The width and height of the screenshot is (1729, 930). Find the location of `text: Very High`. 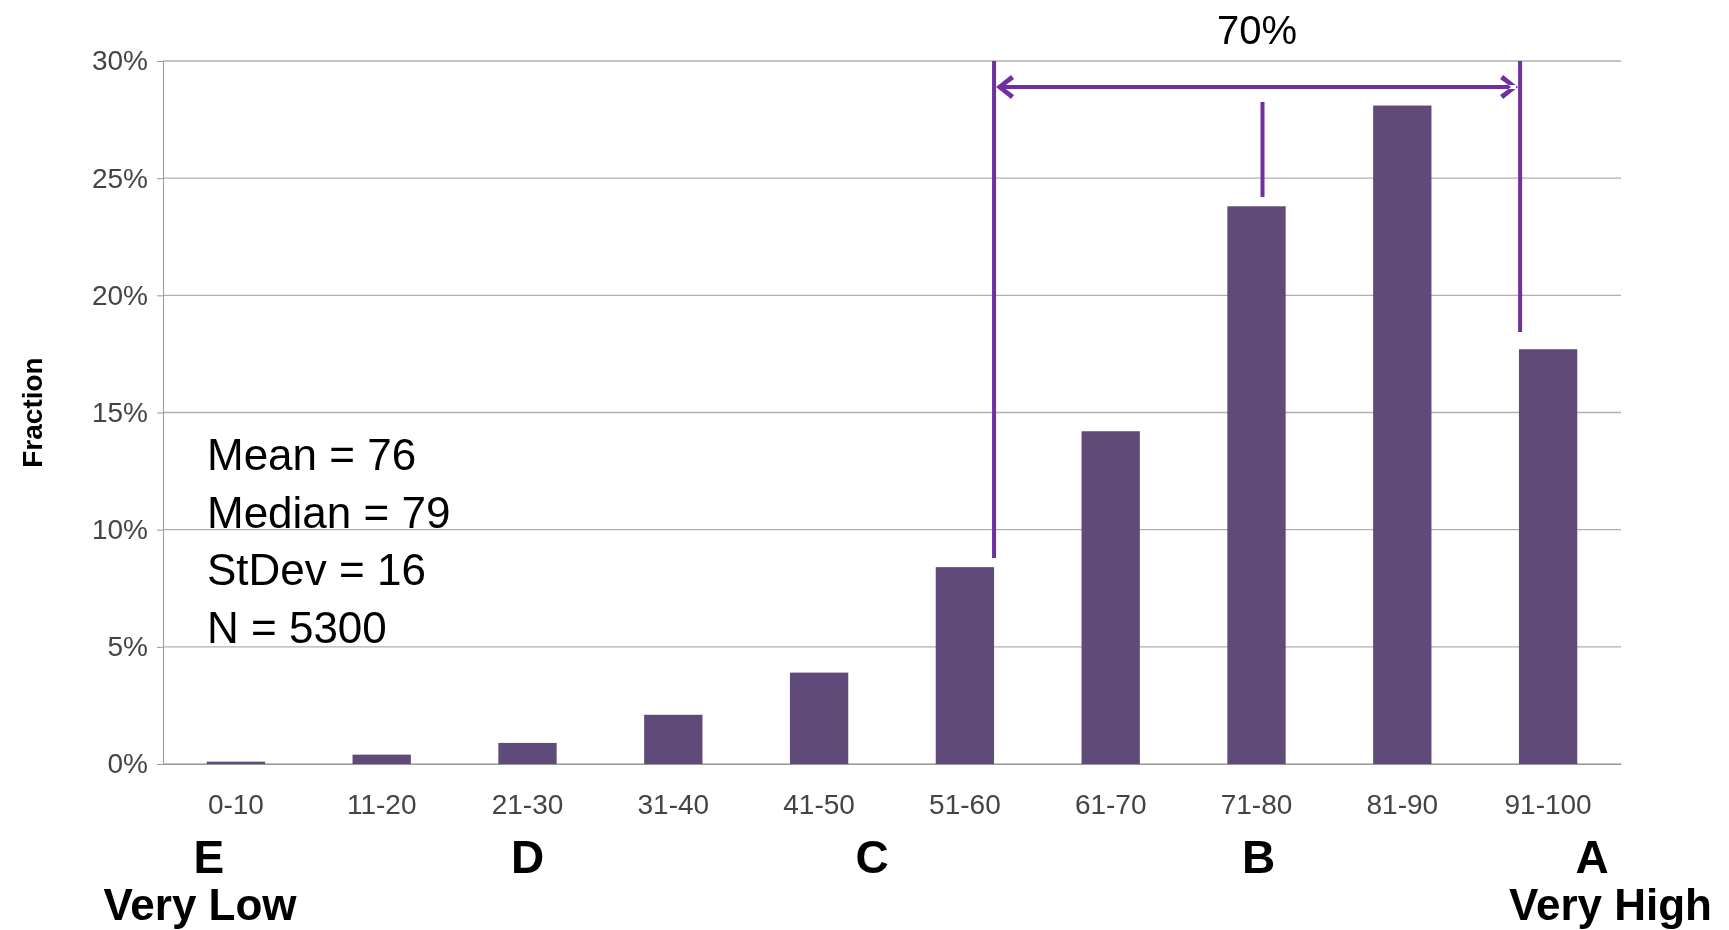

text: Very High is located at coordinates (1610, 904).